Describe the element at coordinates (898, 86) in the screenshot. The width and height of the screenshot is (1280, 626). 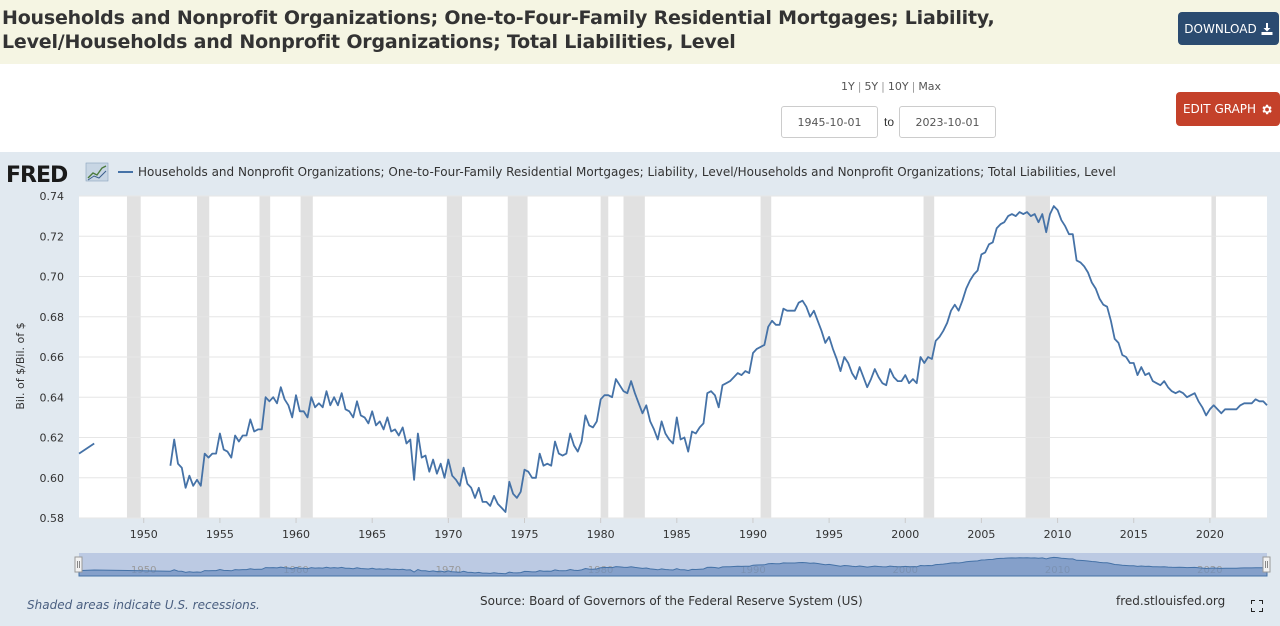
I see `range-10y: 10Y` at that location.